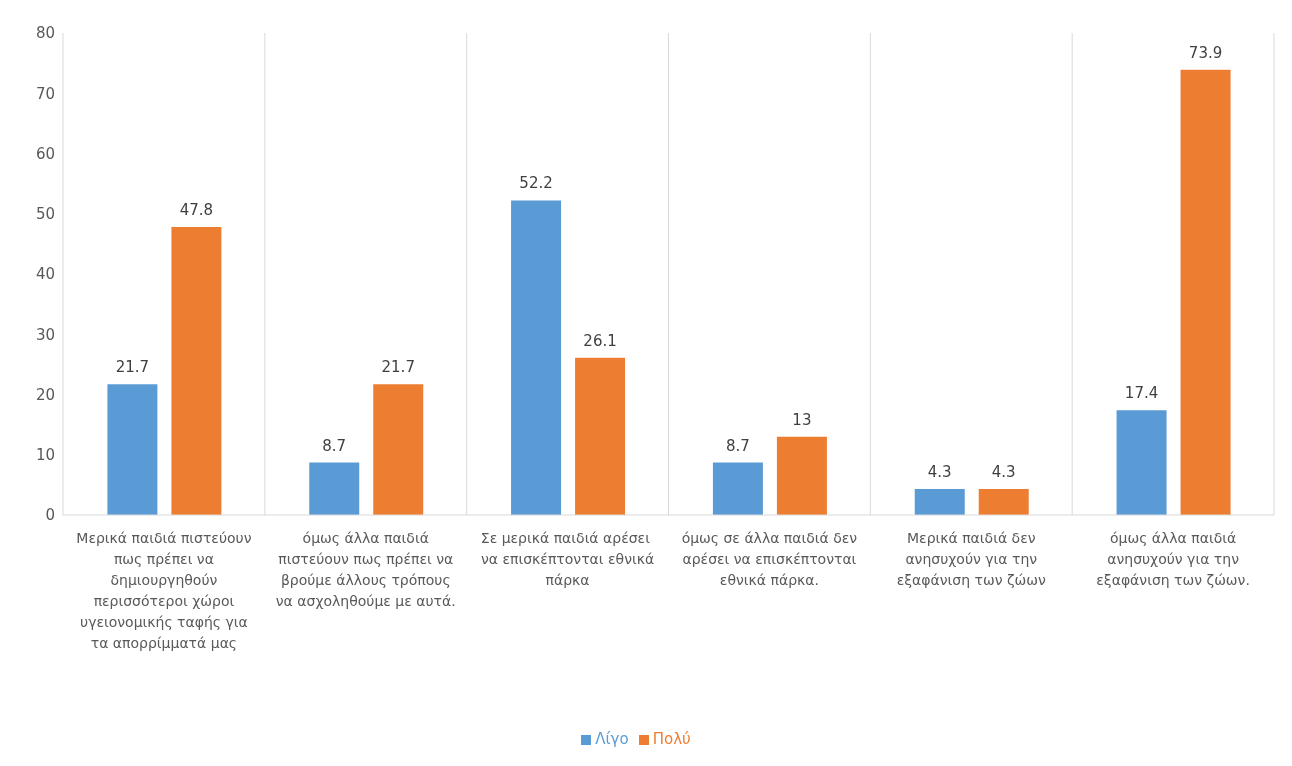  Describe the element at coordinates (45, 214) in the screenshot. I see `y-tick-label: 50` at that location.